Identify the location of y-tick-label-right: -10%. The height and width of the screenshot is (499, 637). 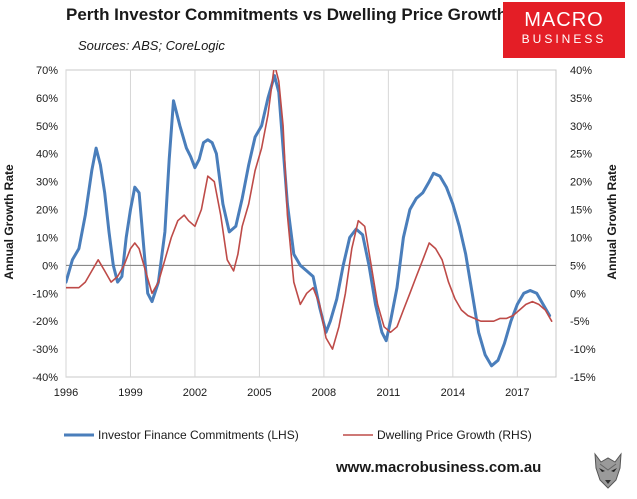
(583, 350).